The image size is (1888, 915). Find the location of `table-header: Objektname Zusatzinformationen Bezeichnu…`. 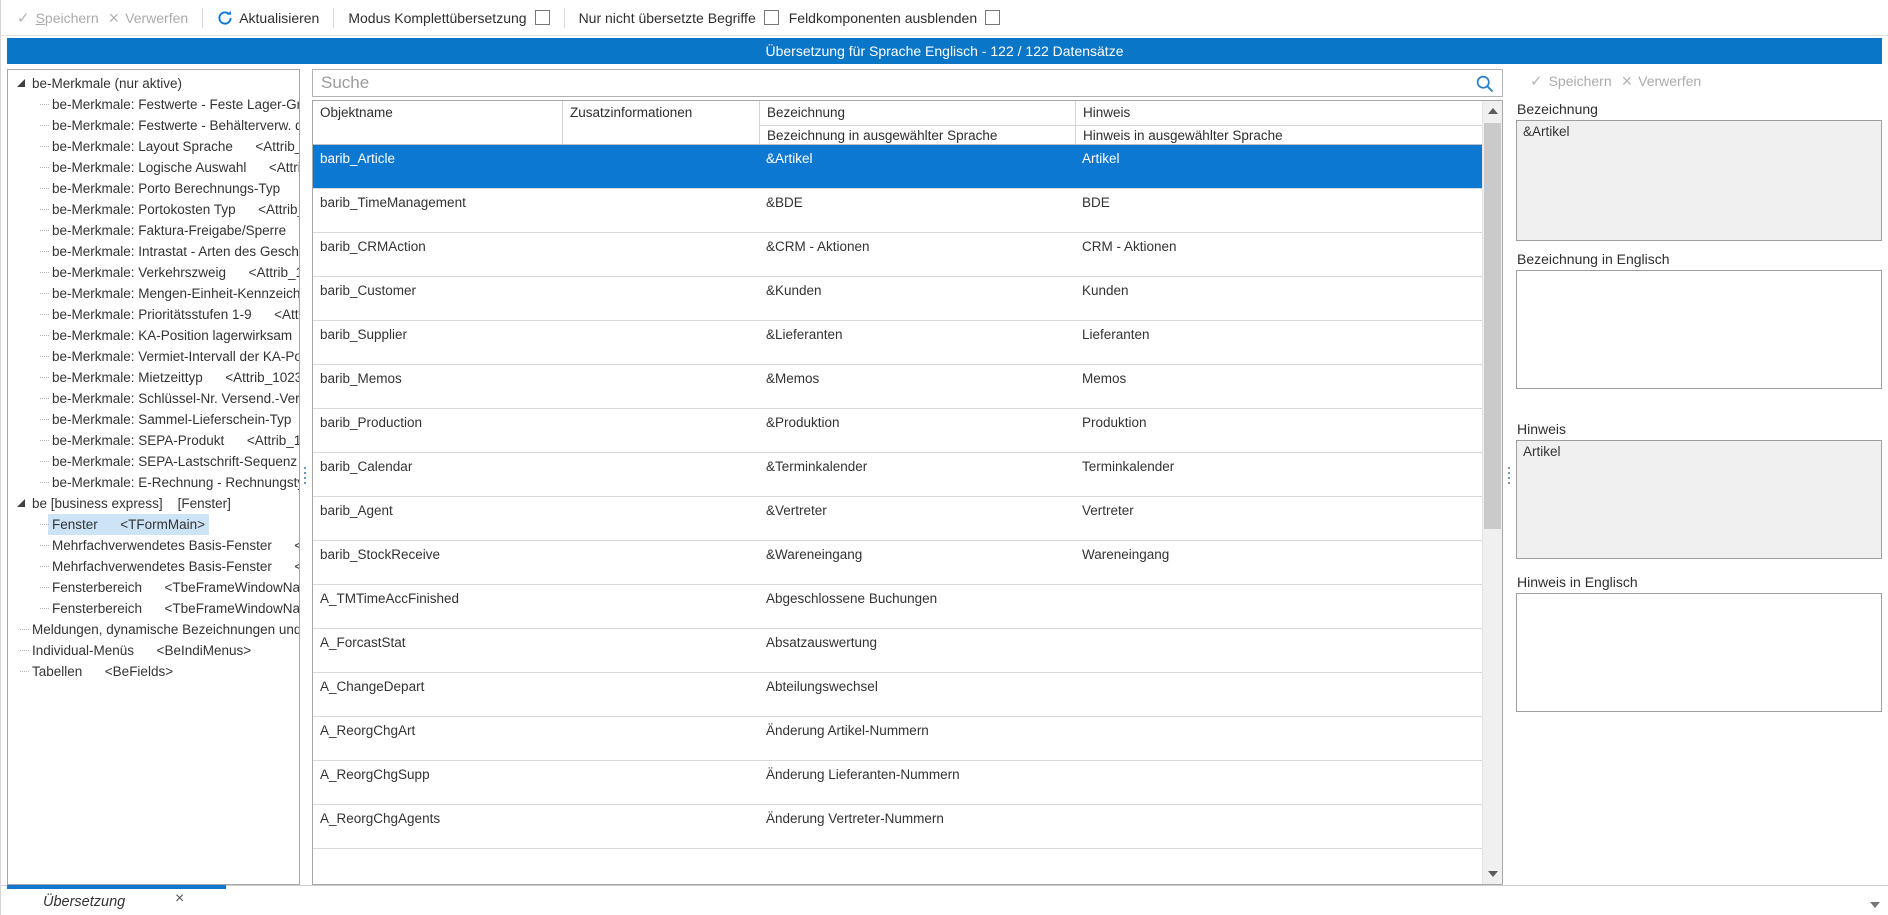

table-header: Objektname Zusatzinformationen Bezeichnu… is located at coordinates (897, 123).